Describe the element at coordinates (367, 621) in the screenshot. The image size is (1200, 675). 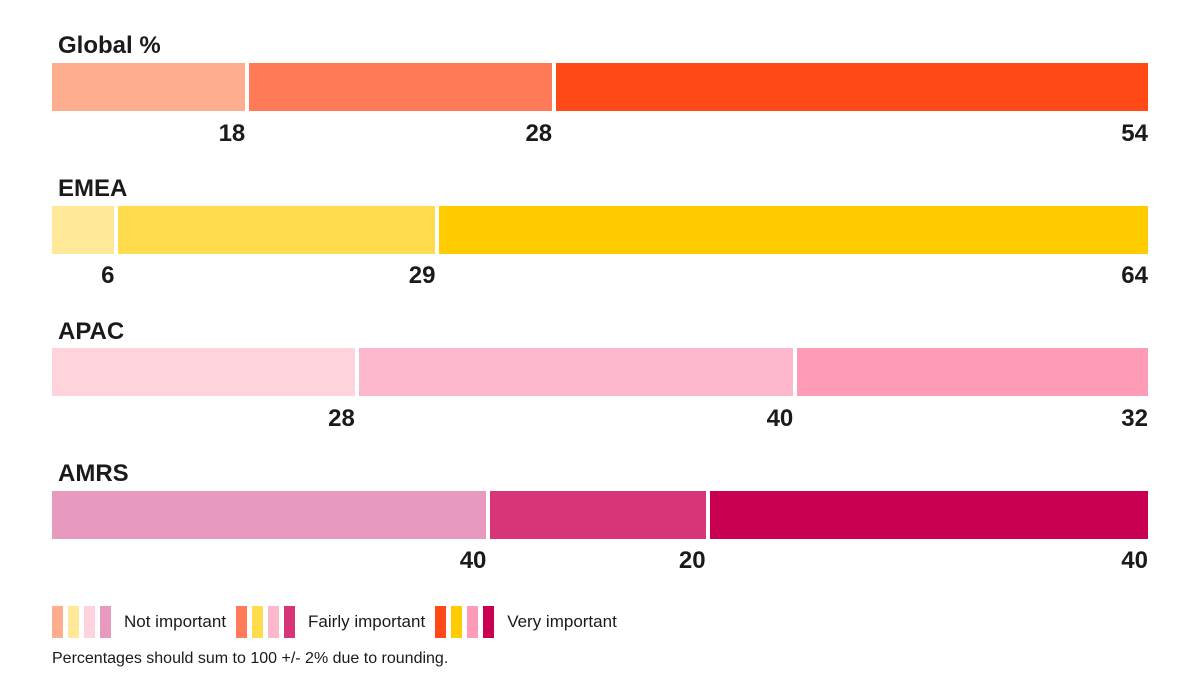
I see `legend-label: Fairly important` at that location.